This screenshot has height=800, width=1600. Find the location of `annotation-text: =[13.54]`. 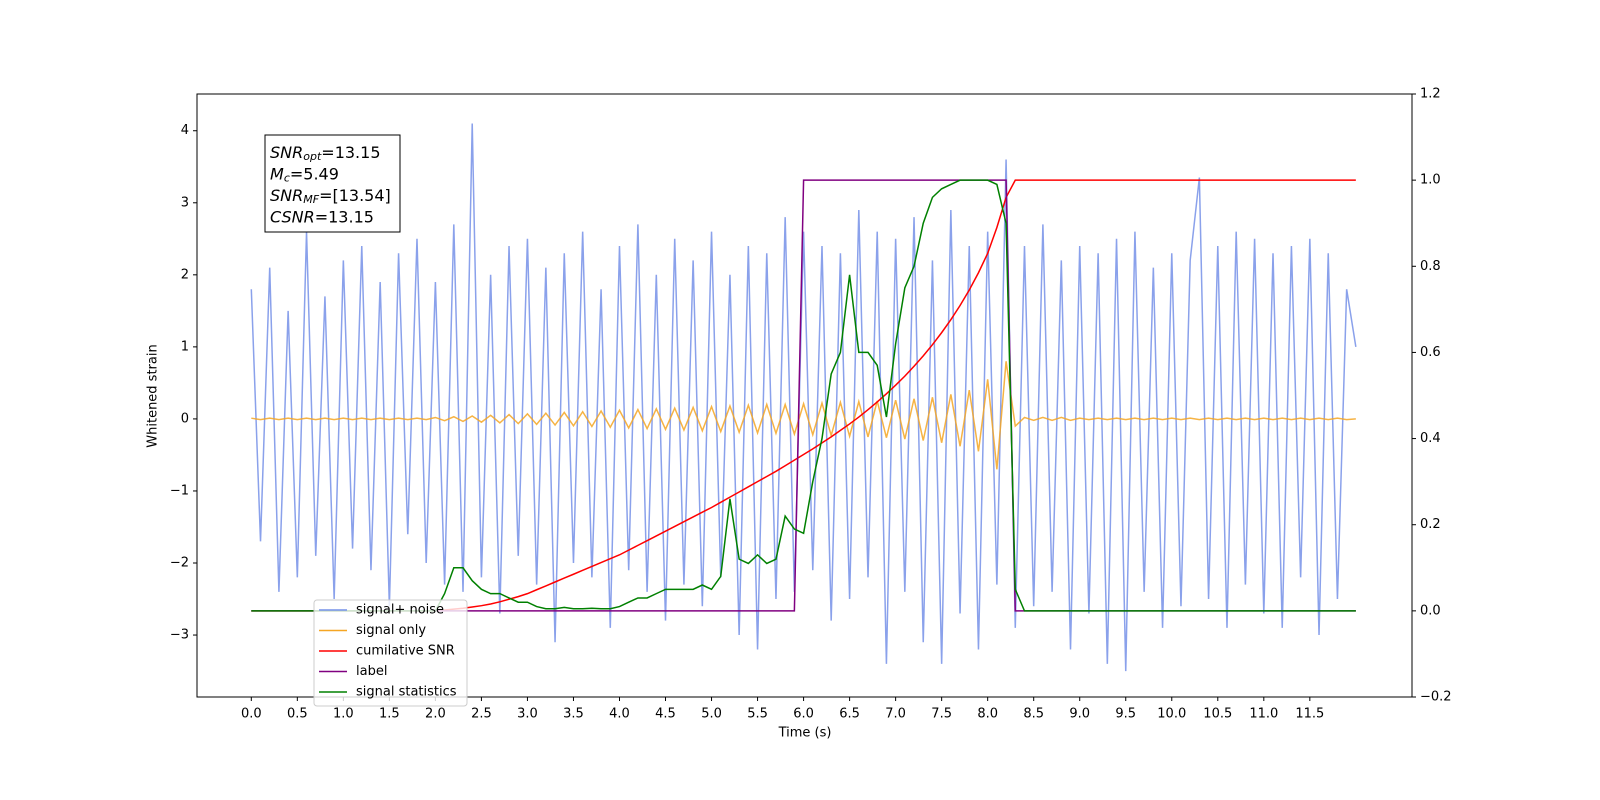

annotation-text: =[13.54] is located at coordinates (355, 195).